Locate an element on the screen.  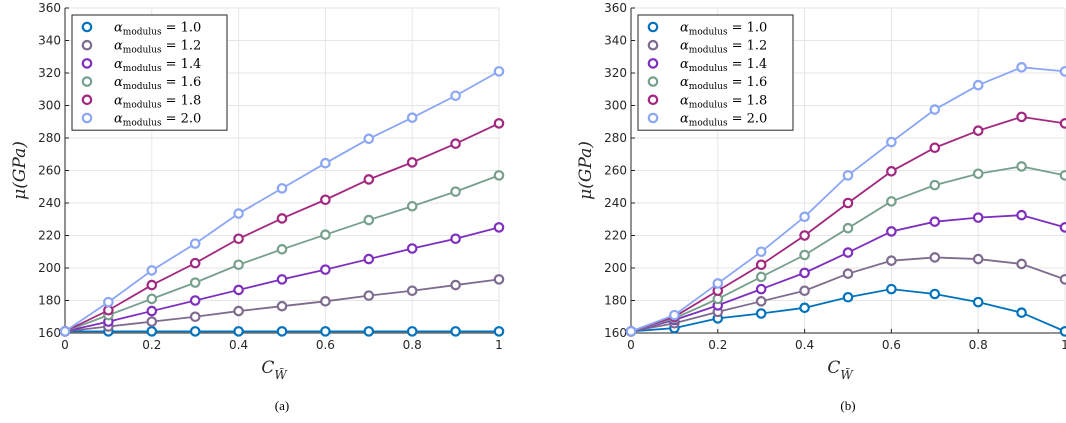
x-tick-label: 0 is located at coordinates (65, 345).